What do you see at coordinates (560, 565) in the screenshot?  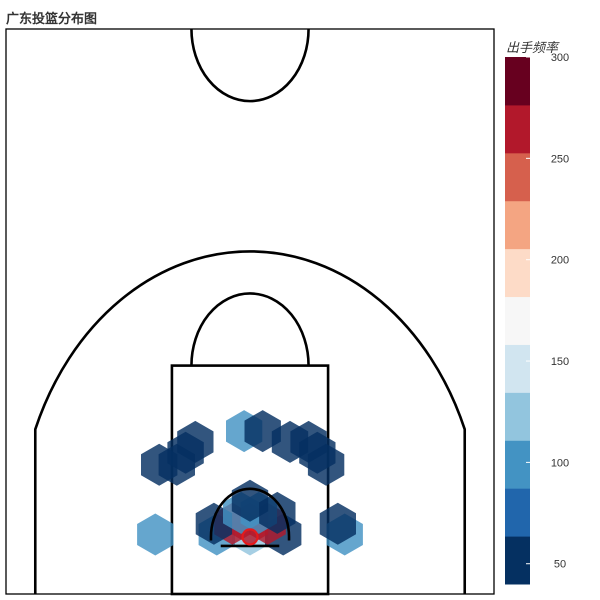 I see `colorbar-tick-label: 50` at bounding box center [560, 565].